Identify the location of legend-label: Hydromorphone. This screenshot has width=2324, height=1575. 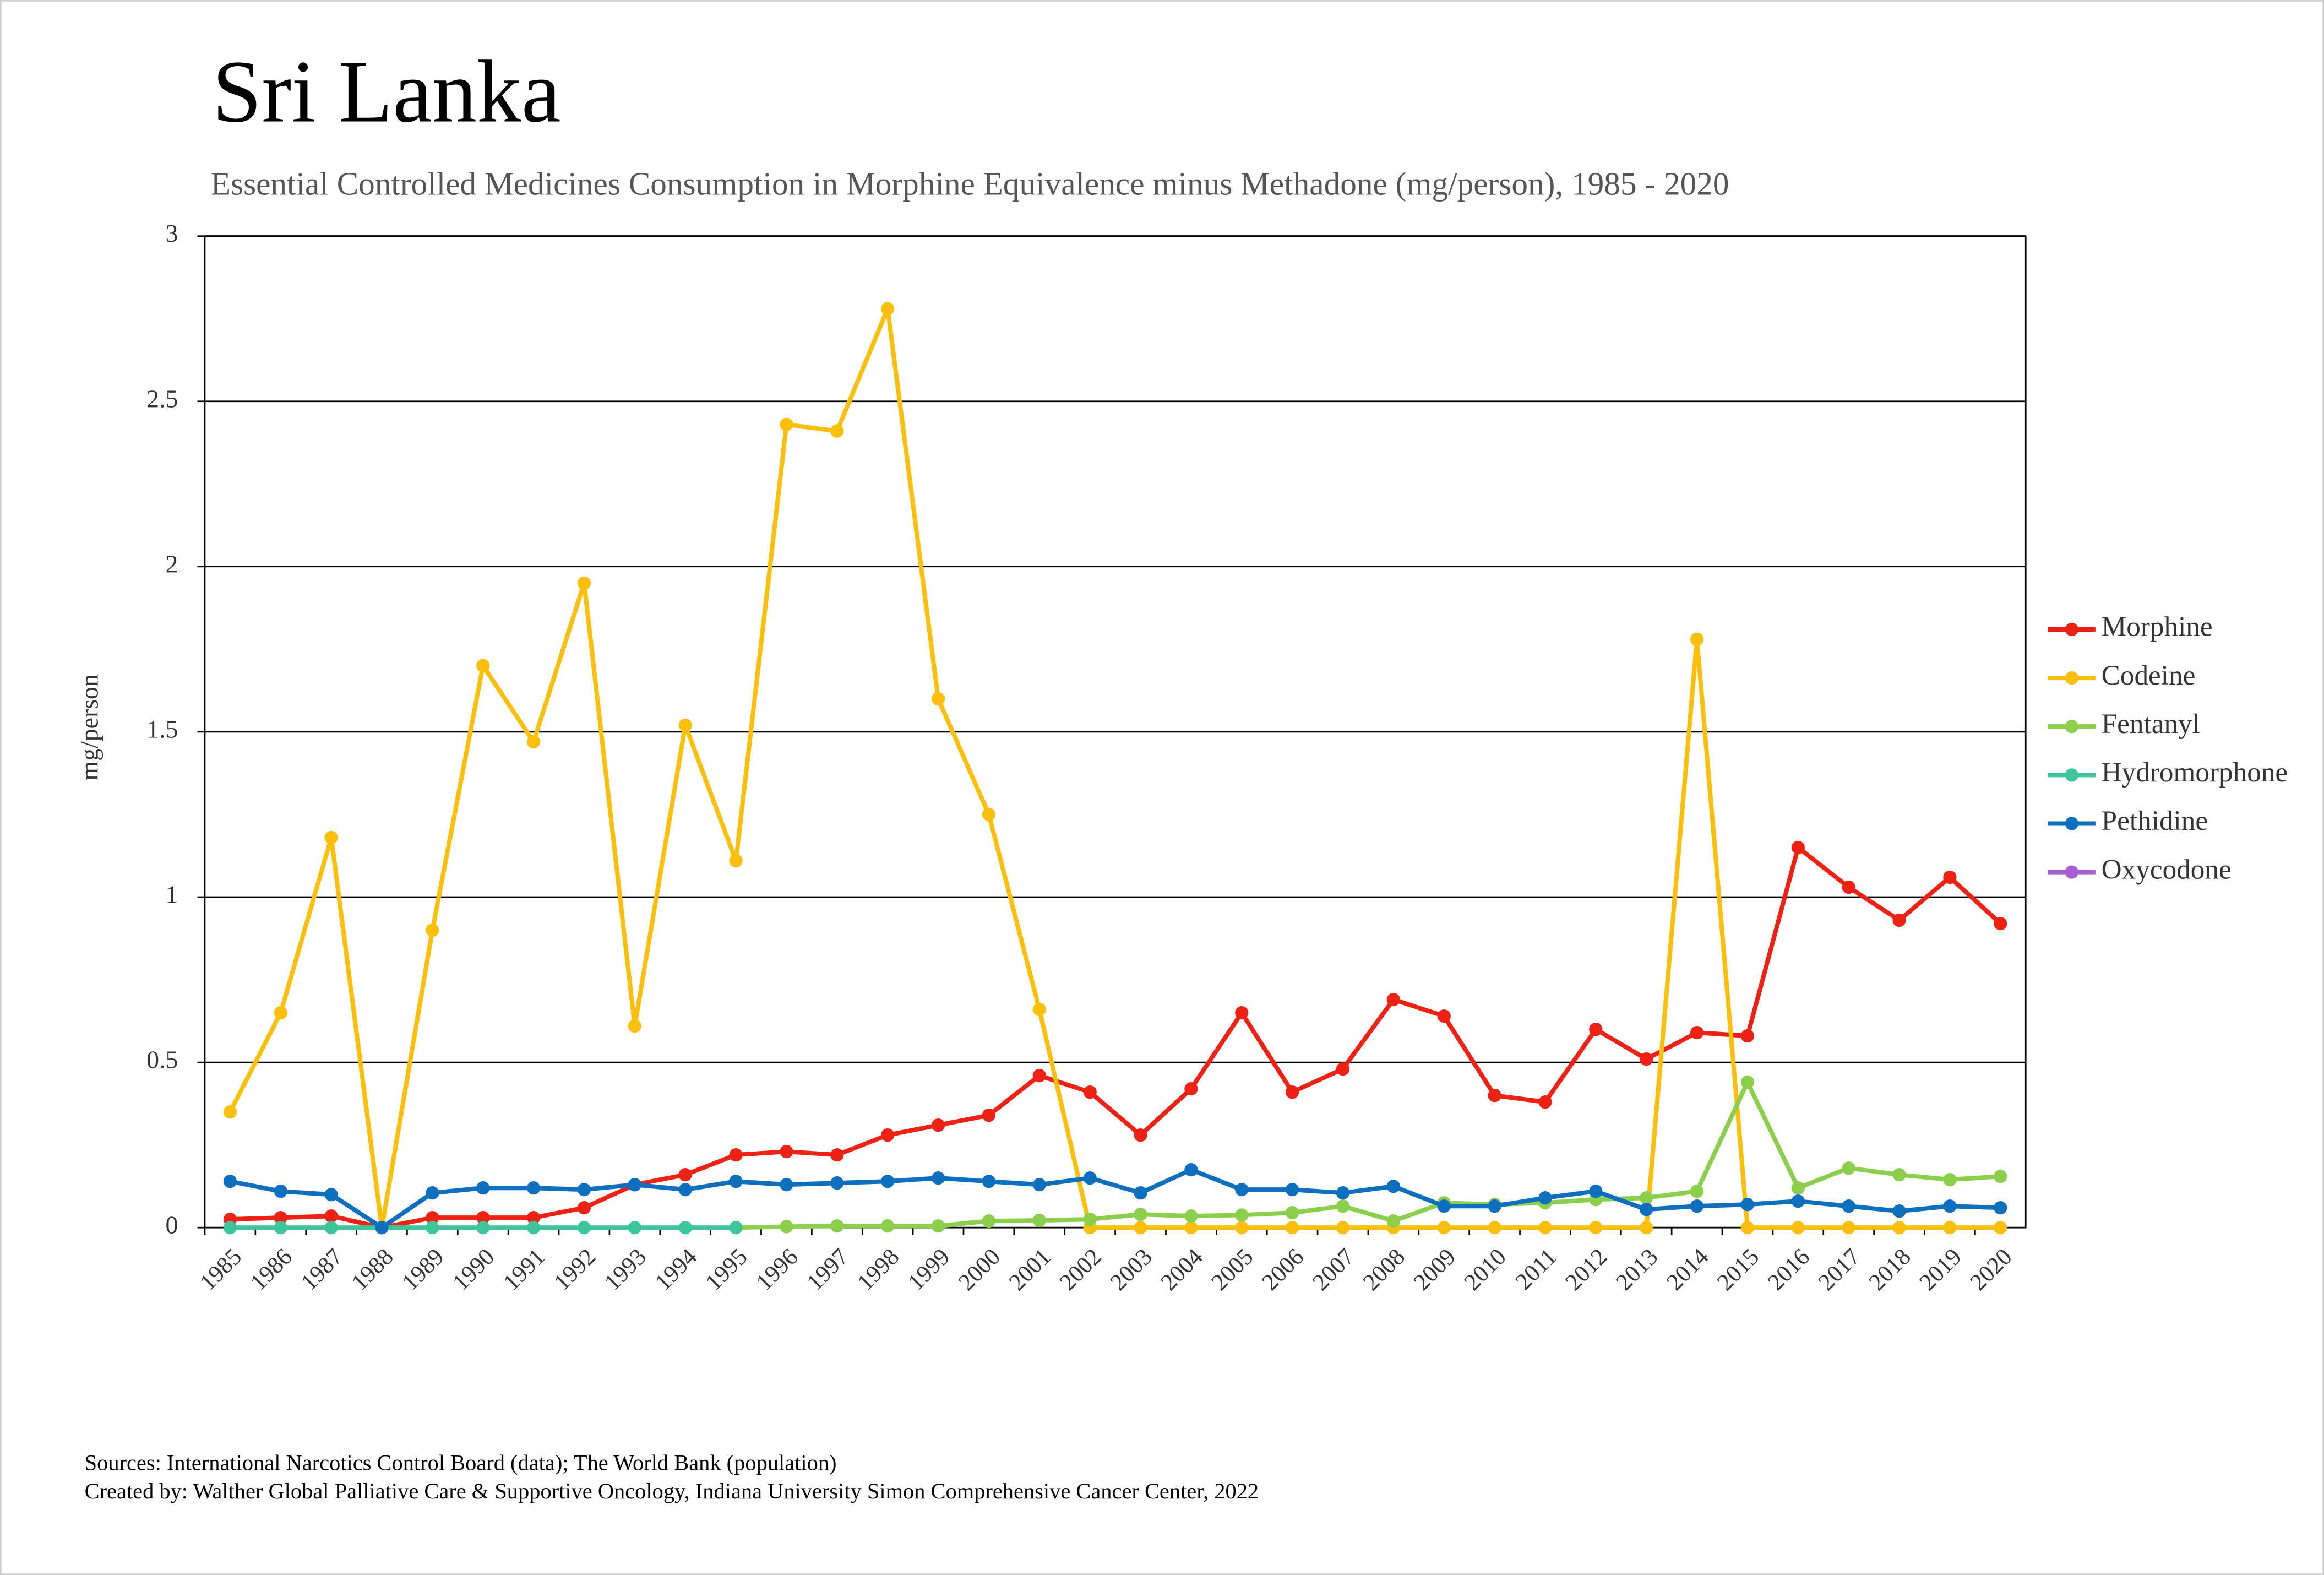
(2195, 773).